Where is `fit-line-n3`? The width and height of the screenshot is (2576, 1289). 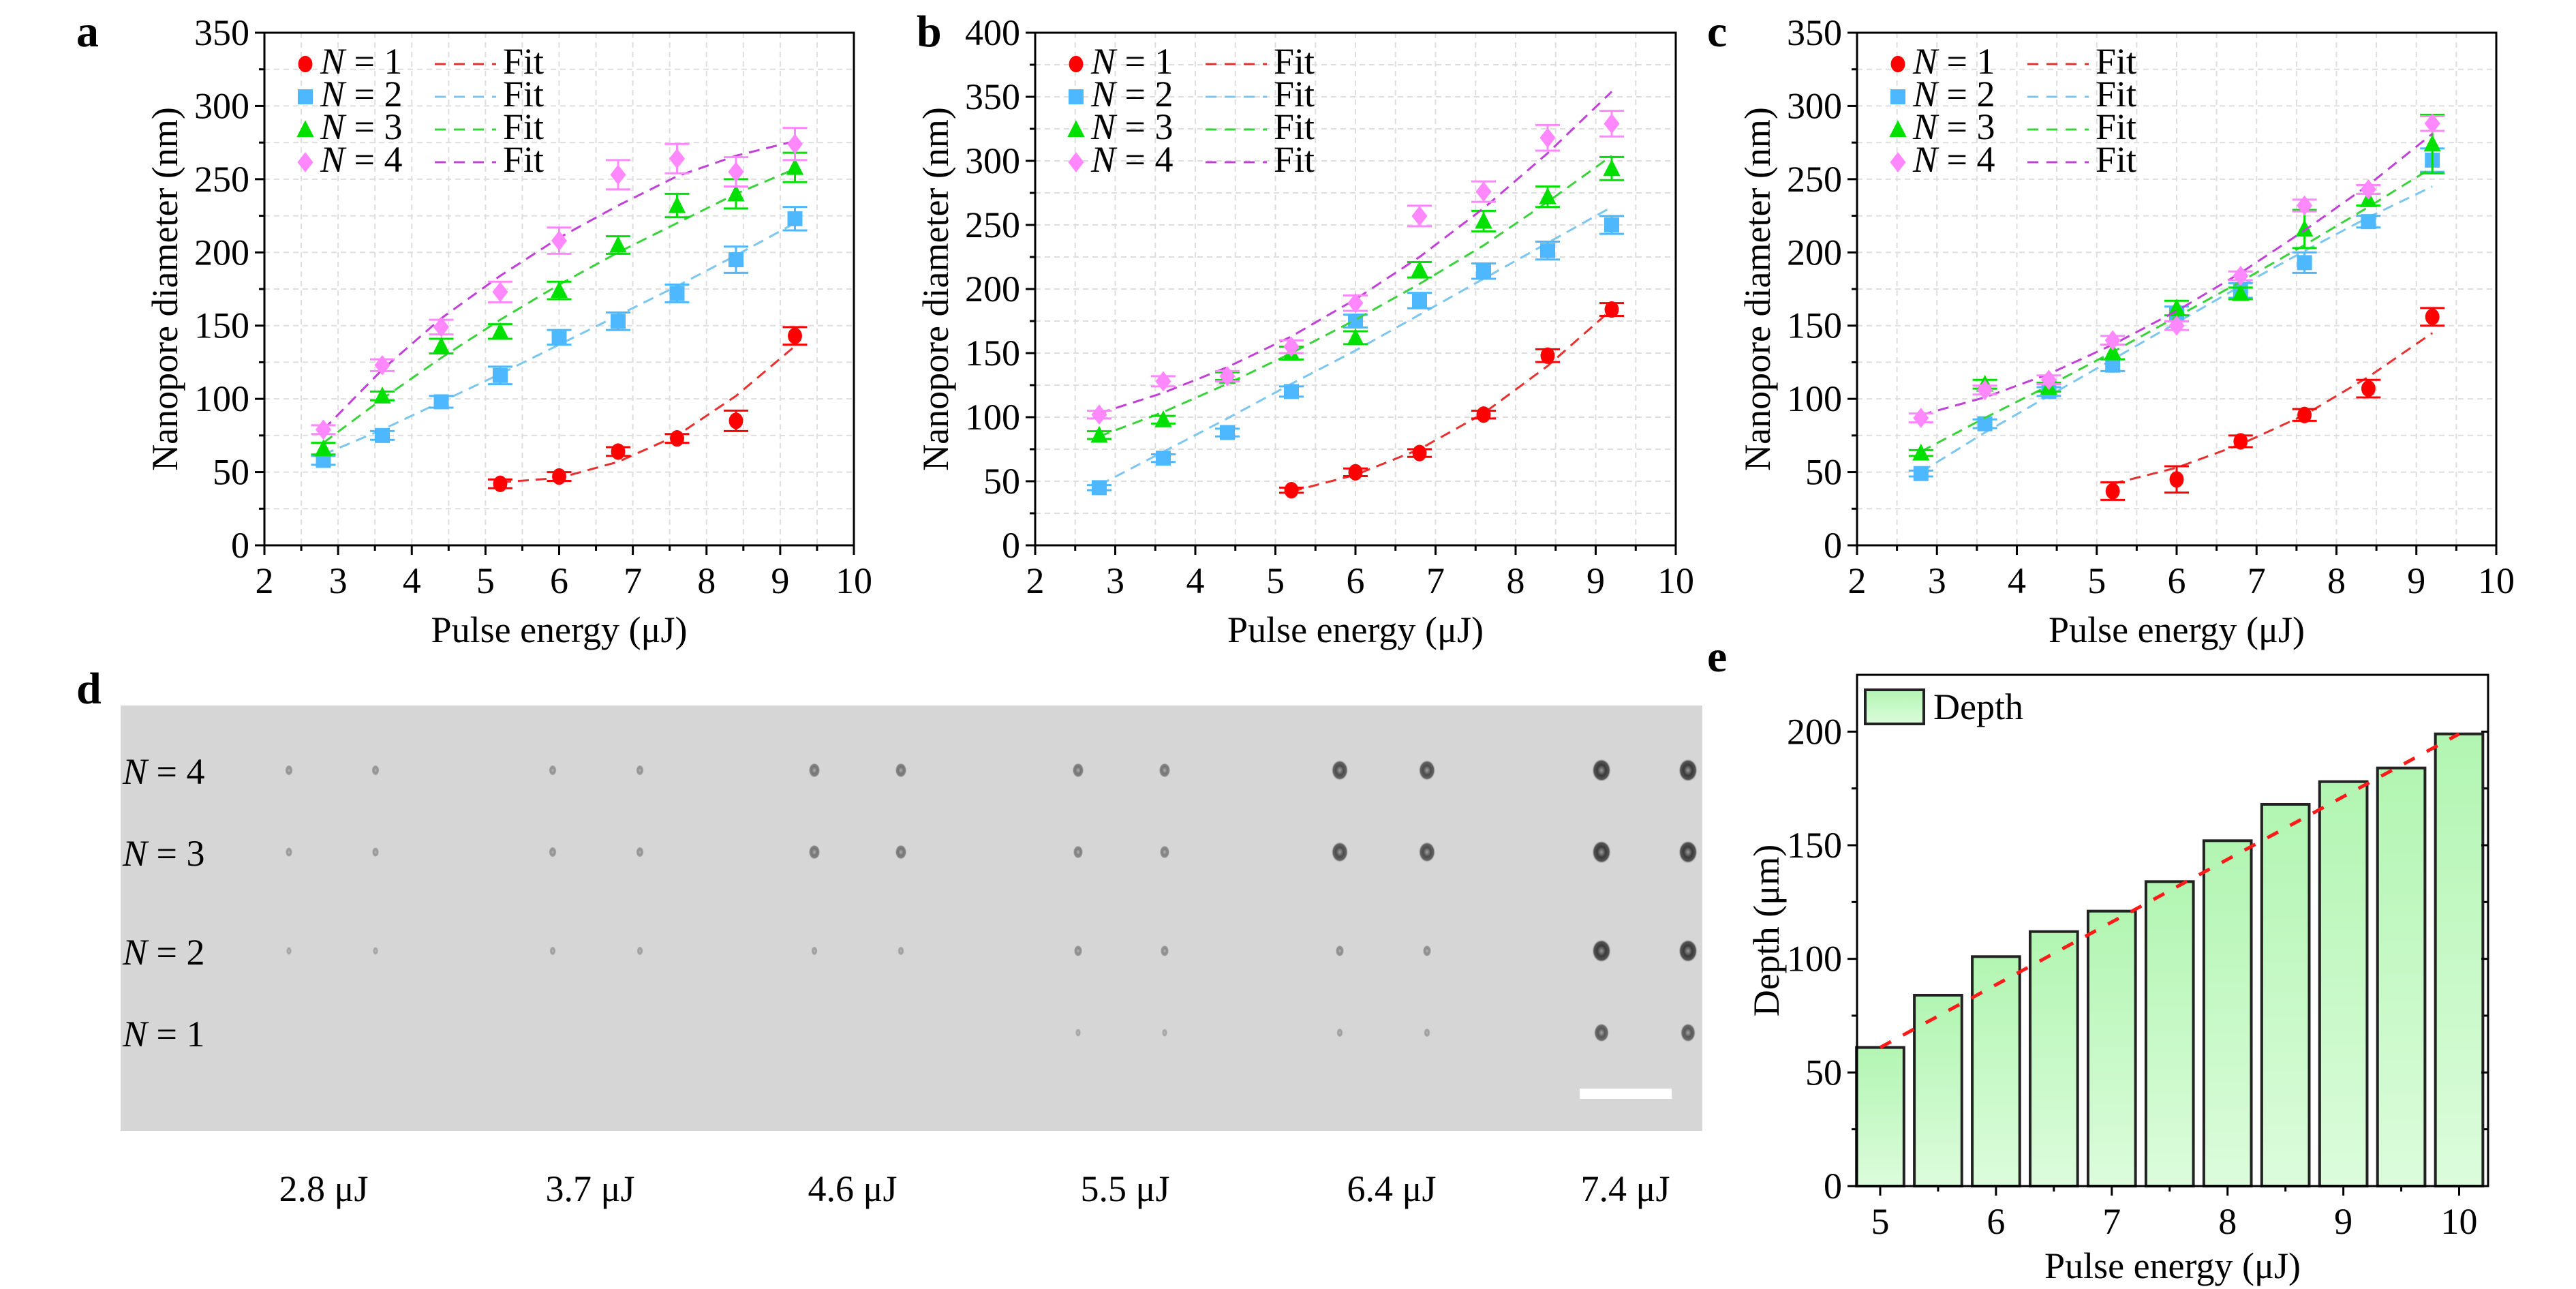
fit-line-n3 is located at coordinates (559, 306).